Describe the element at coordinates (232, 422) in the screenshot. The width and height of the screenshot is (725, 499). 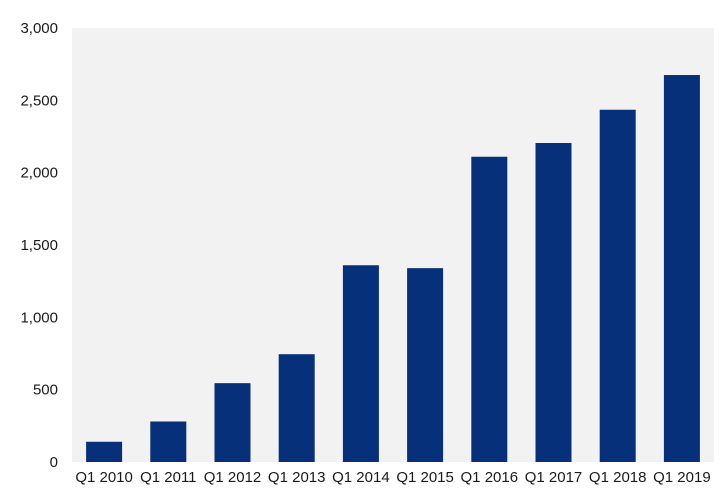
I see `bar-q1-2012` at that location.